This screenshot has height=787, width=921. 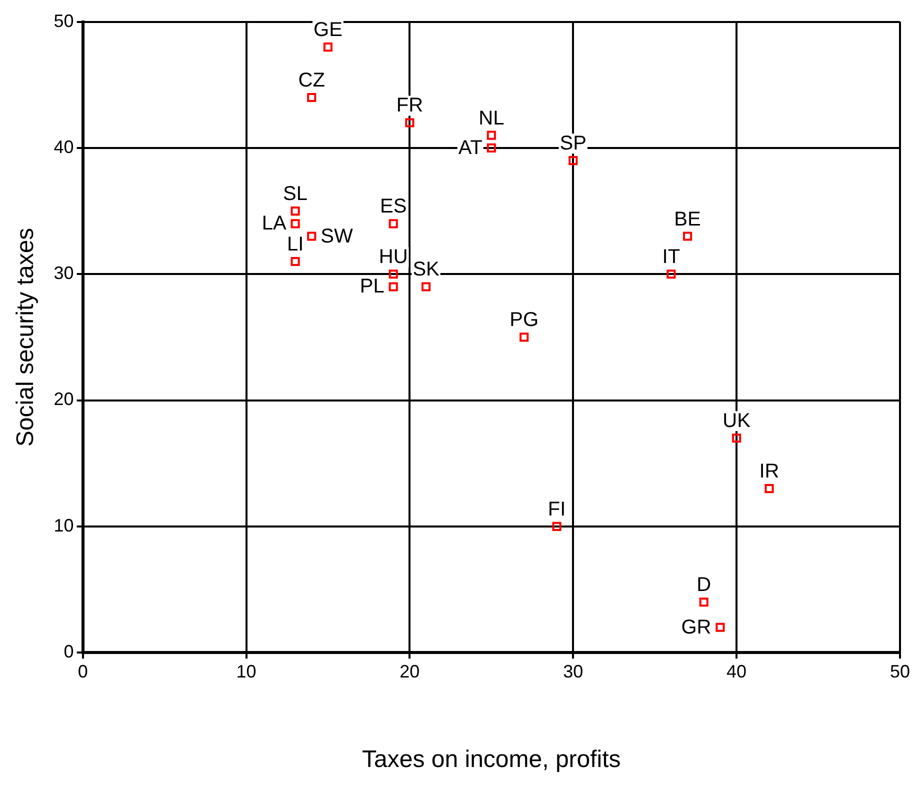 What do you see at coordinates (573, 671) in the screenshot?
I see `x-tick-label: 30` at bounding box center [573, 671].